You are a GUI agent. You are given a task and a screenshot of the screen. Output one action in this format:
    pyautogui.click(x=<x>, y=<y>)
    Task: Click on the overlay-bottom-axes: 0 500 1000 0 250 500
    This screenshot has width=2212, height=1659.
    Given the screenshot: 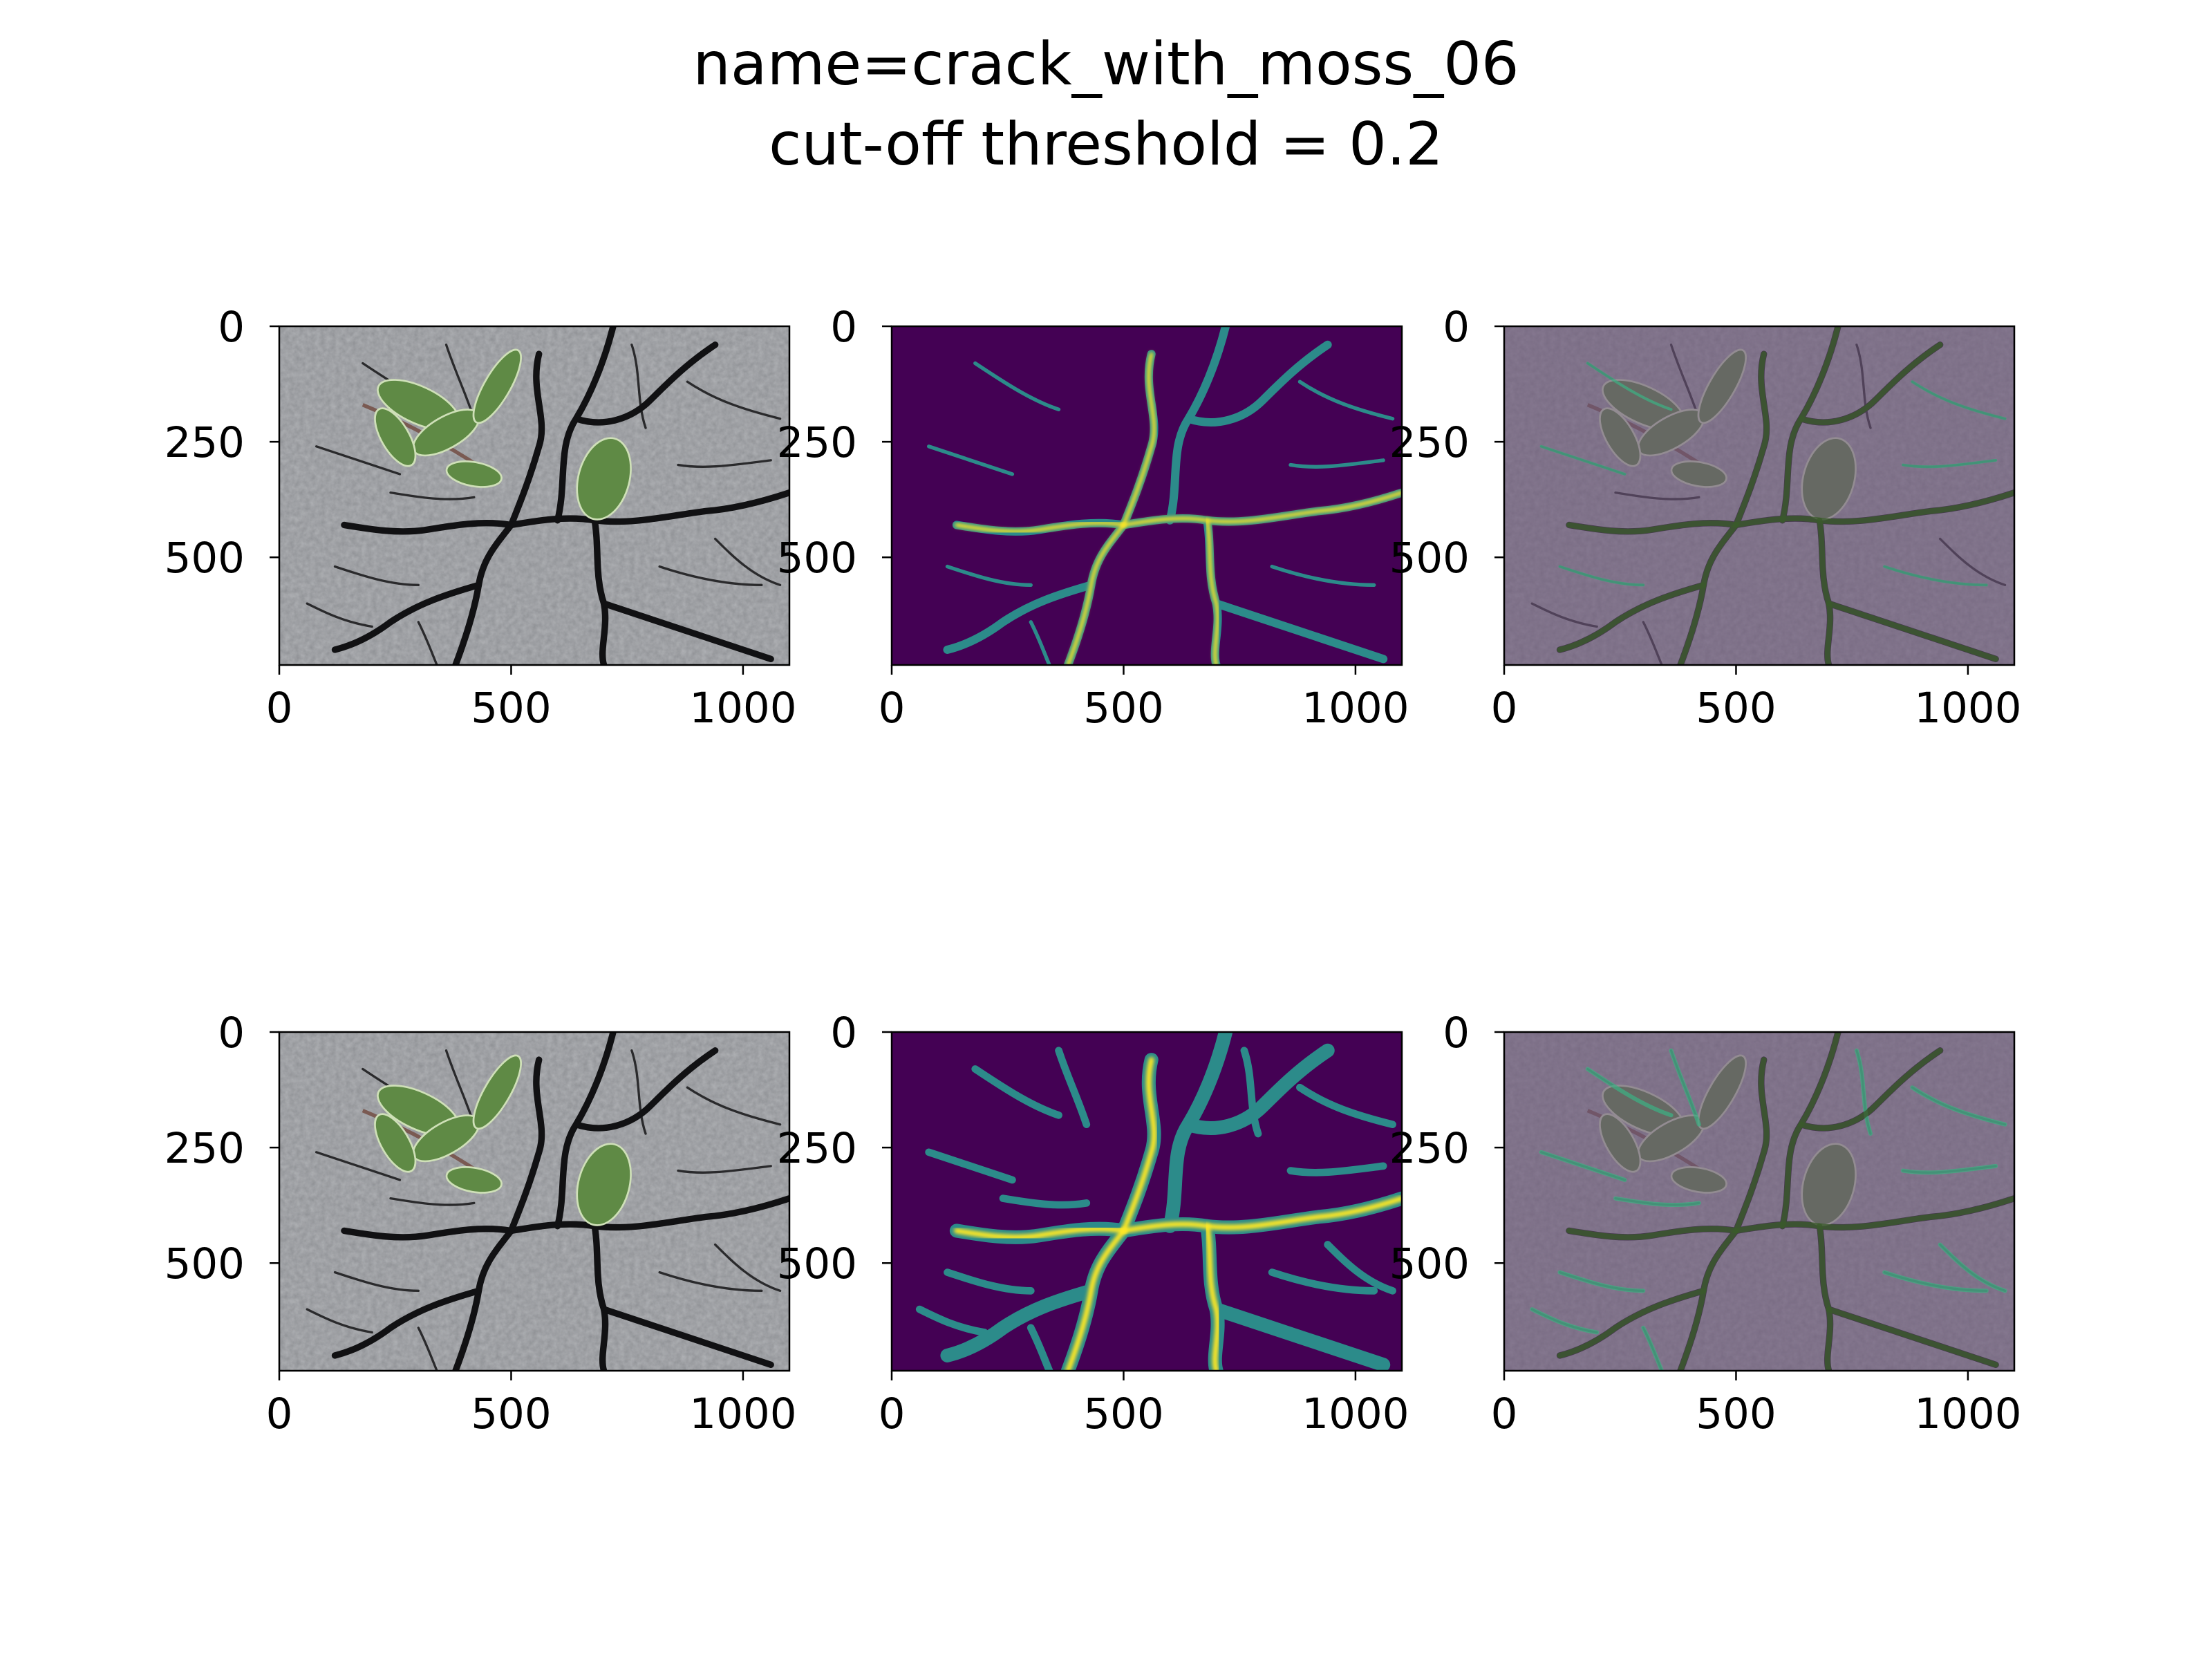 What is the action you would take?
    pyautogui.click(x=1705, y=1223)
    